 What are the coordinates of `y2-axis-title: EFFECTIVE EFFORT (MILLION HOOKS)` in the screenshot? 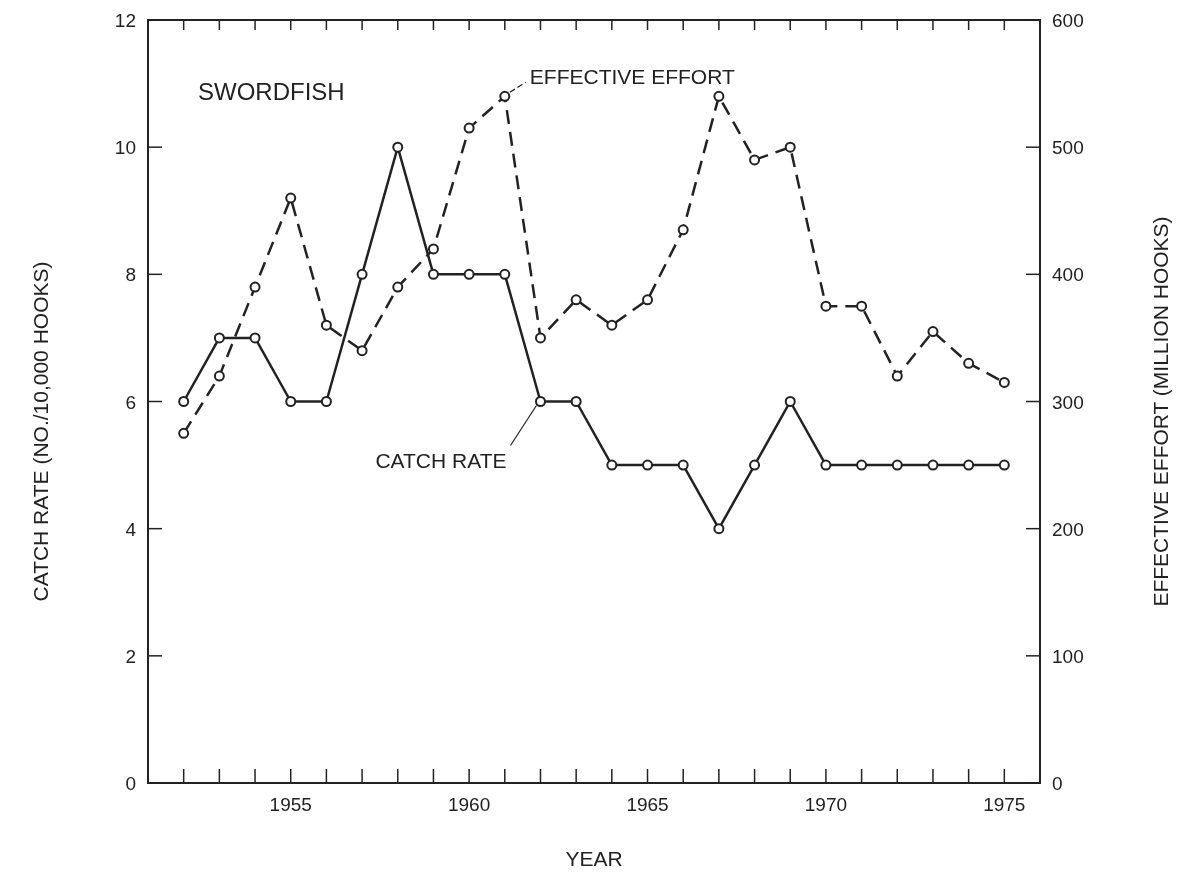 It's located at (1160, 411).